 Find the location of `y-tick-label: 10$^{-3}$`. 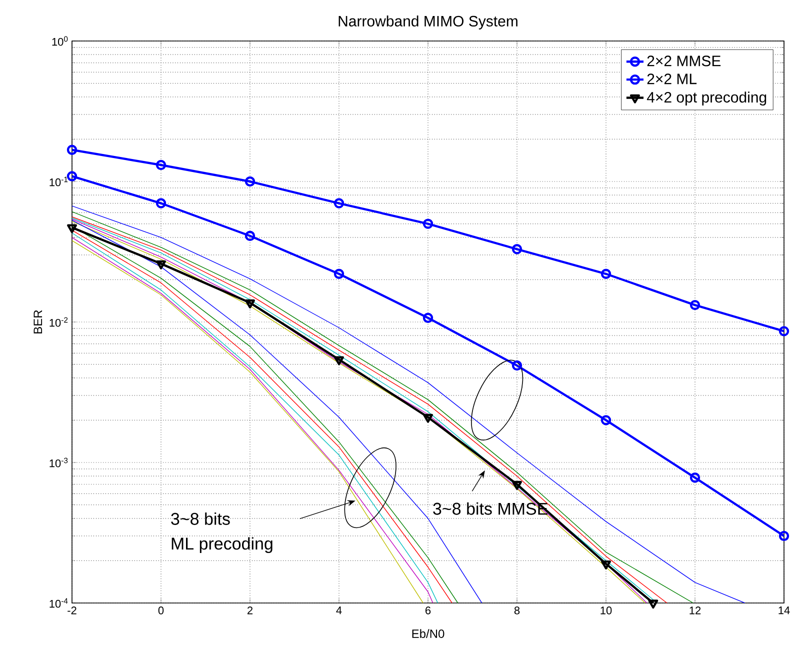

y-tick-label: 10$^{-3}$ is located at coordinates (59, 463).